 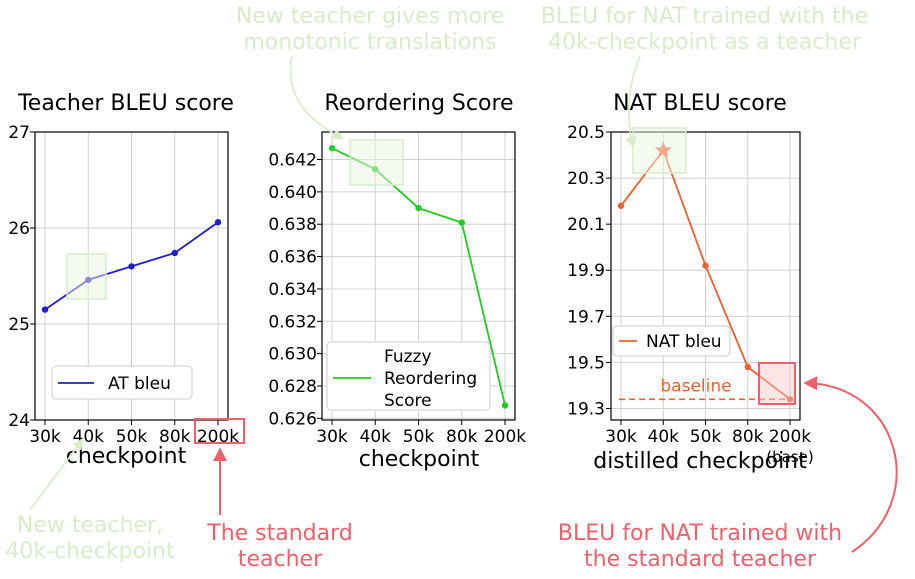 What do you see at coordinates (633, 102) in the screenshot?
I see `arrow-nat-40k` at bounding box center [633, 102].